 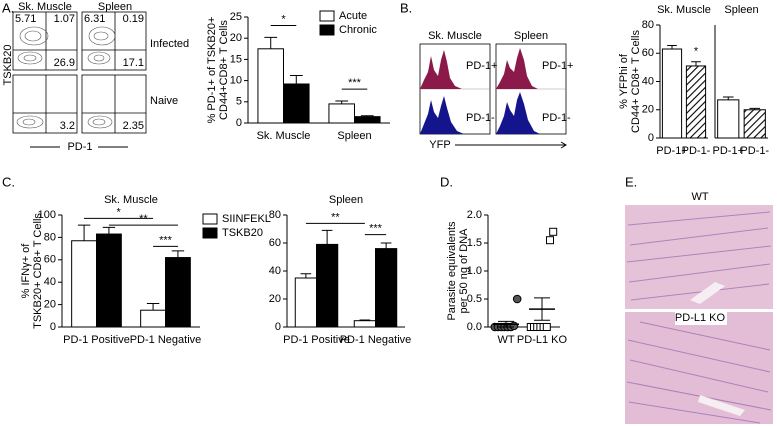 I want to click on image-label: PD-L1 KO, so click(x=700, y=318).